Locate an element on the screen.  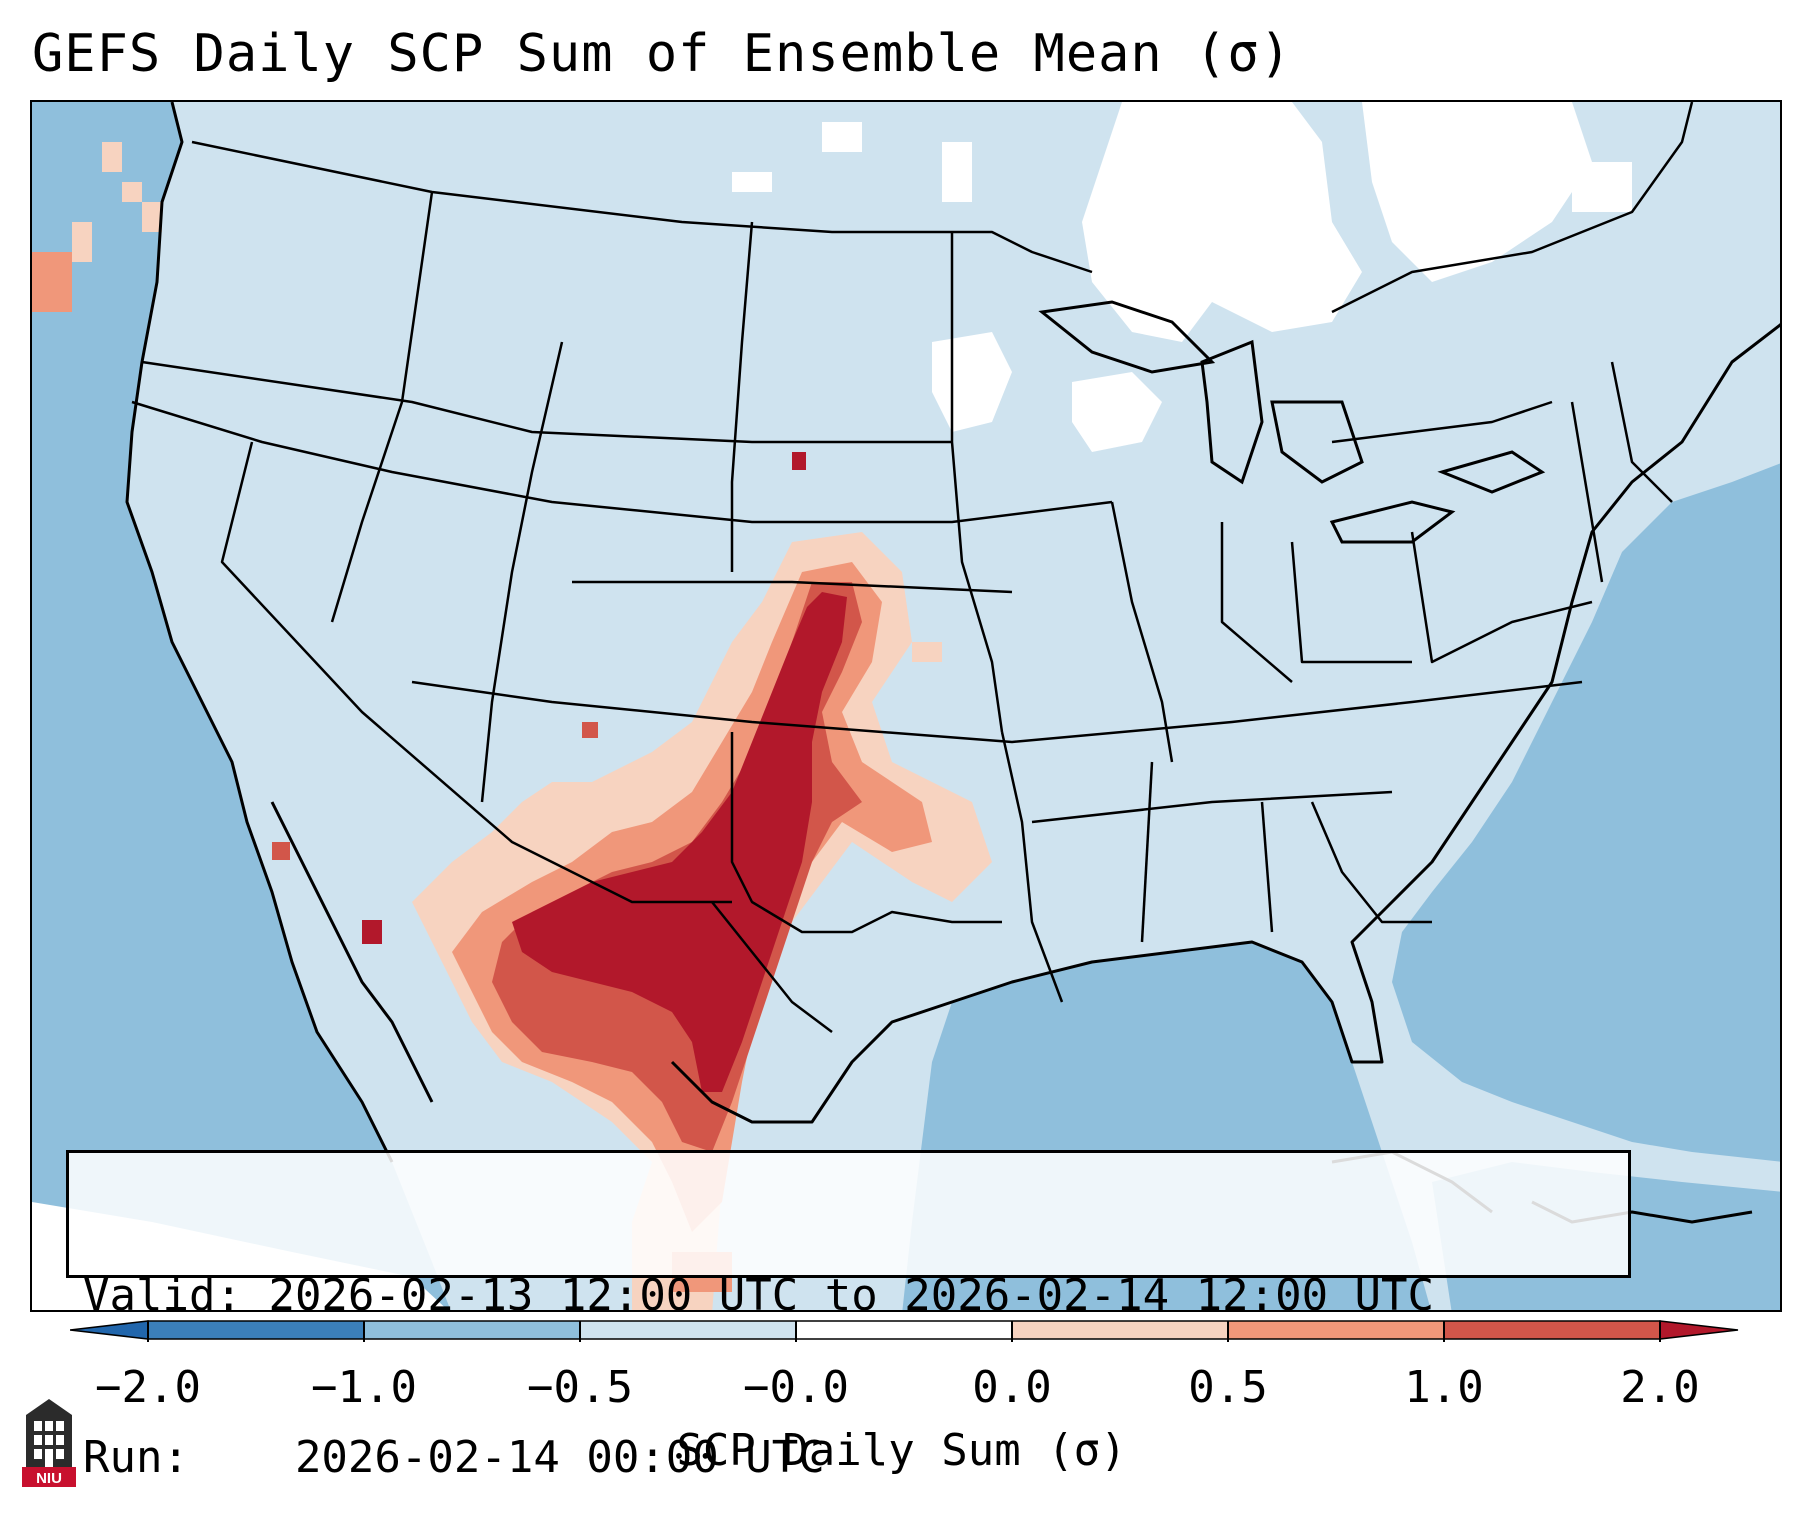
colorbar-extend-low is located at coordinates (109, 1330).